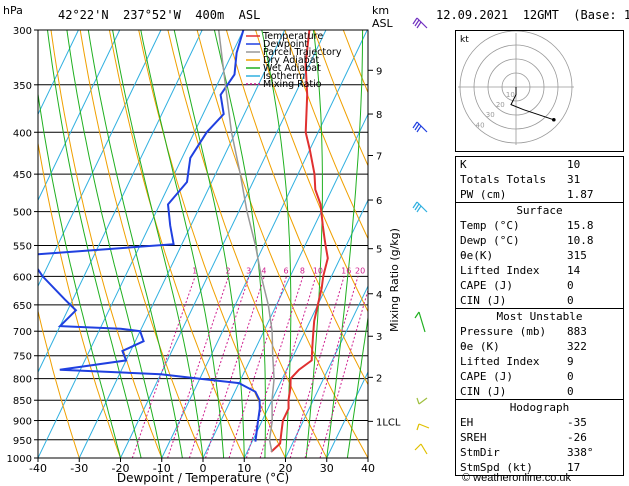 The width and height of the screenshot is (629, 486). Describe the element at coordinates (577, 255) in the screenshot. I see `surface-value: 315` at that location.